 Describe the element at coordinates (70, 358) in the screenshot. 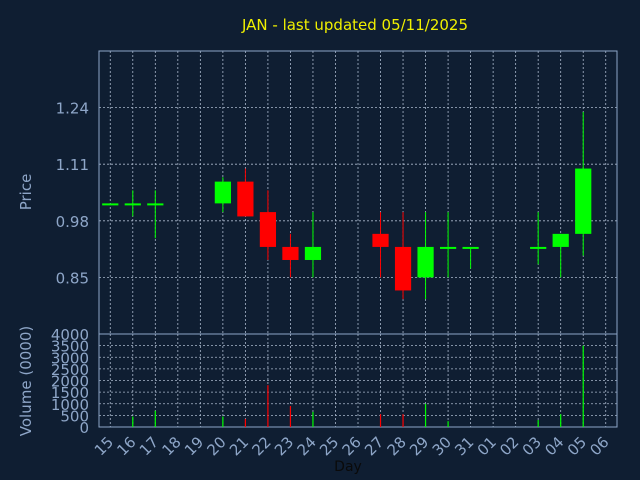

I see `volume-tick-label: 3000` at that location.